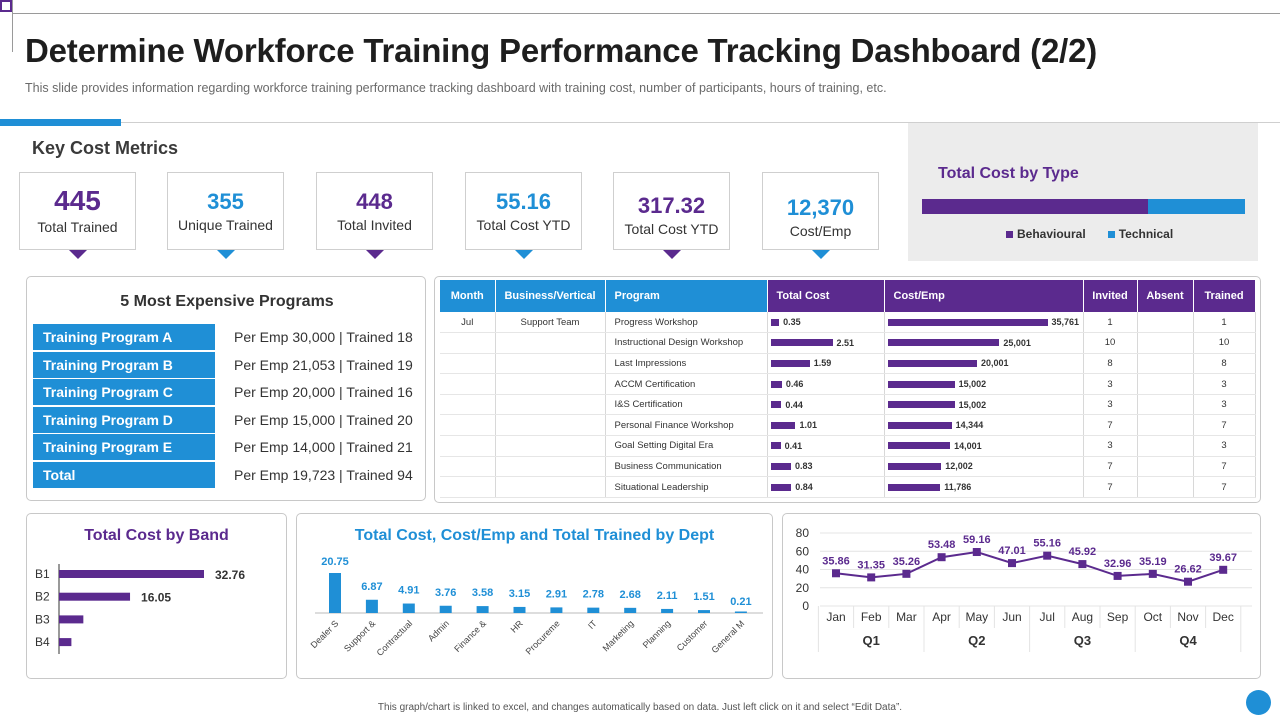  I want to click on decorative-horizontal-line, so click(646, 13).